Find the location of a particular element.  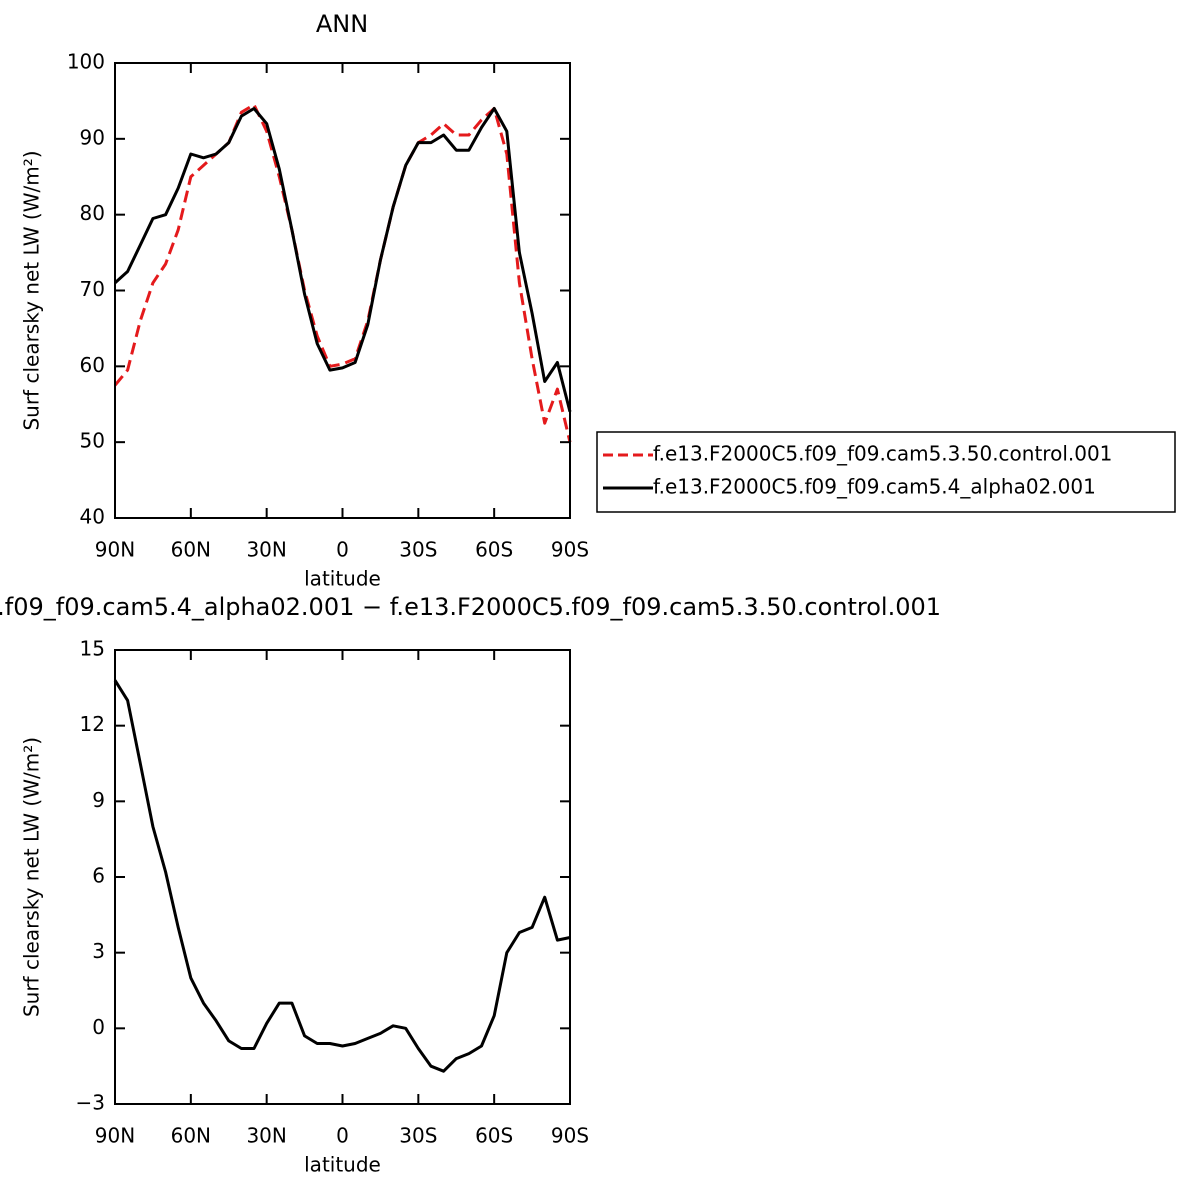

chart-title: ANN is located at coordinates (342, 24).